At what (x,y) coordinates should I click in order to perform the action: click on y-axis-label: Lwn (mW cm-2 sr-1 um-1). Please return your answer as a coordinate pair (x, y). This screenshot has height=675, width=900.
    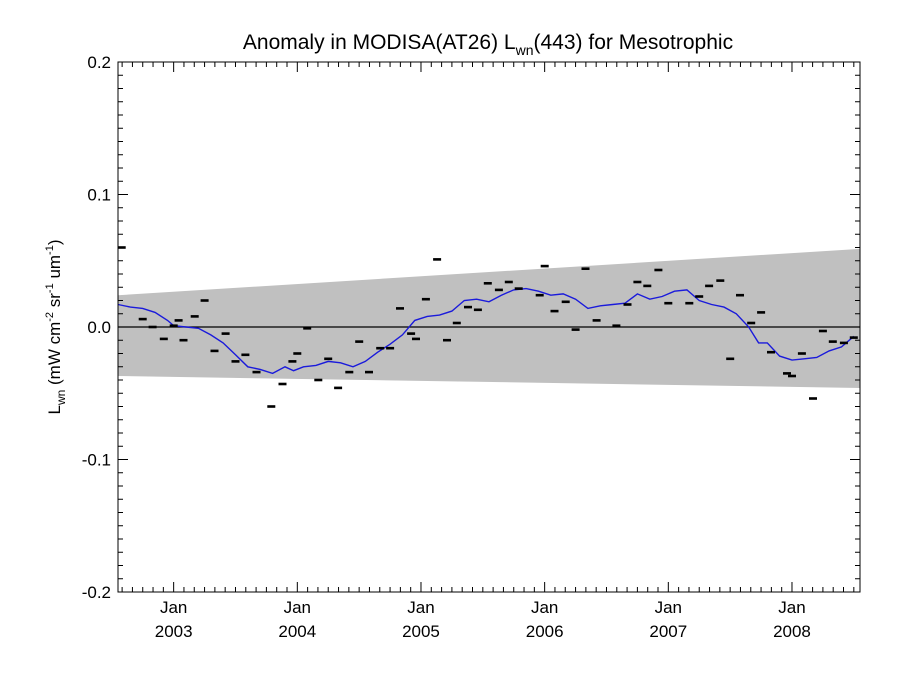
    Looking at the image, I should click on (56, 326).